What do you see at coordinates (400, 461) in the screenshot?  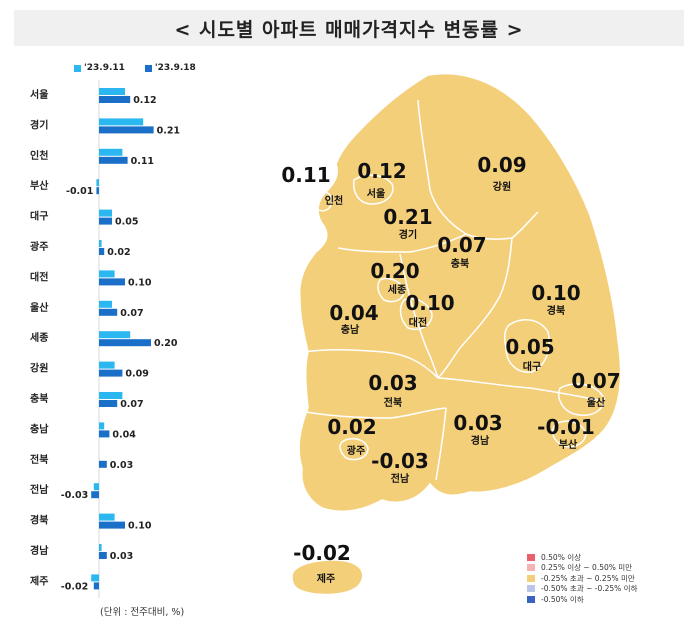 I see `region-value-label: -0.03` at bounding box center [400, 461].